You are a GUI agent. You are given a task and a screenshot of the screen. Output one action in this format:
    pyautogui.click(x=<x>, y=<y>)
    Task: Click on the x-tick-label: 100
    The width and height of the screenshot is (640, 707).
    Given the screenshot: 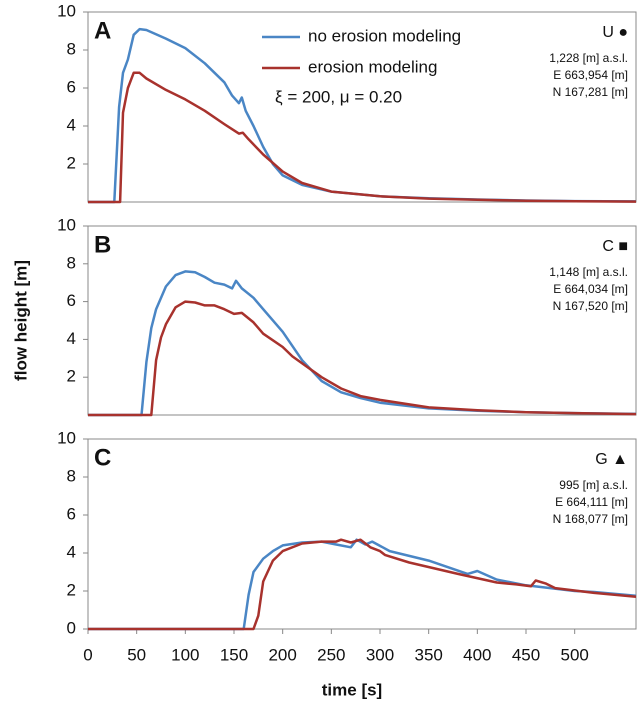 What is the action you would take?
    pyautogui.click(x=185, y=654)
    